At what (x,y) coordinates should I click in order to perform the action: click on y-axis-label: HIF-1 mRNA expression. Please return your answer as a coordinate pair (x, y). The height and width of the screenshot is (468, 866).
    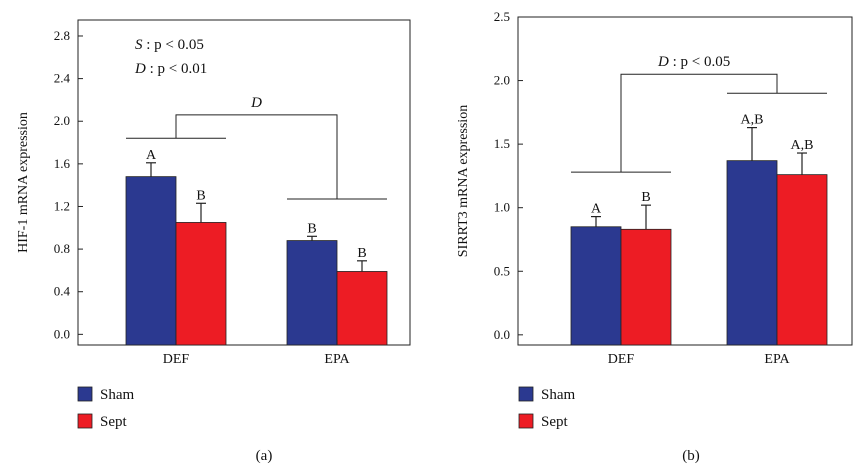
    Looking at the image, I should click on (23, 182).